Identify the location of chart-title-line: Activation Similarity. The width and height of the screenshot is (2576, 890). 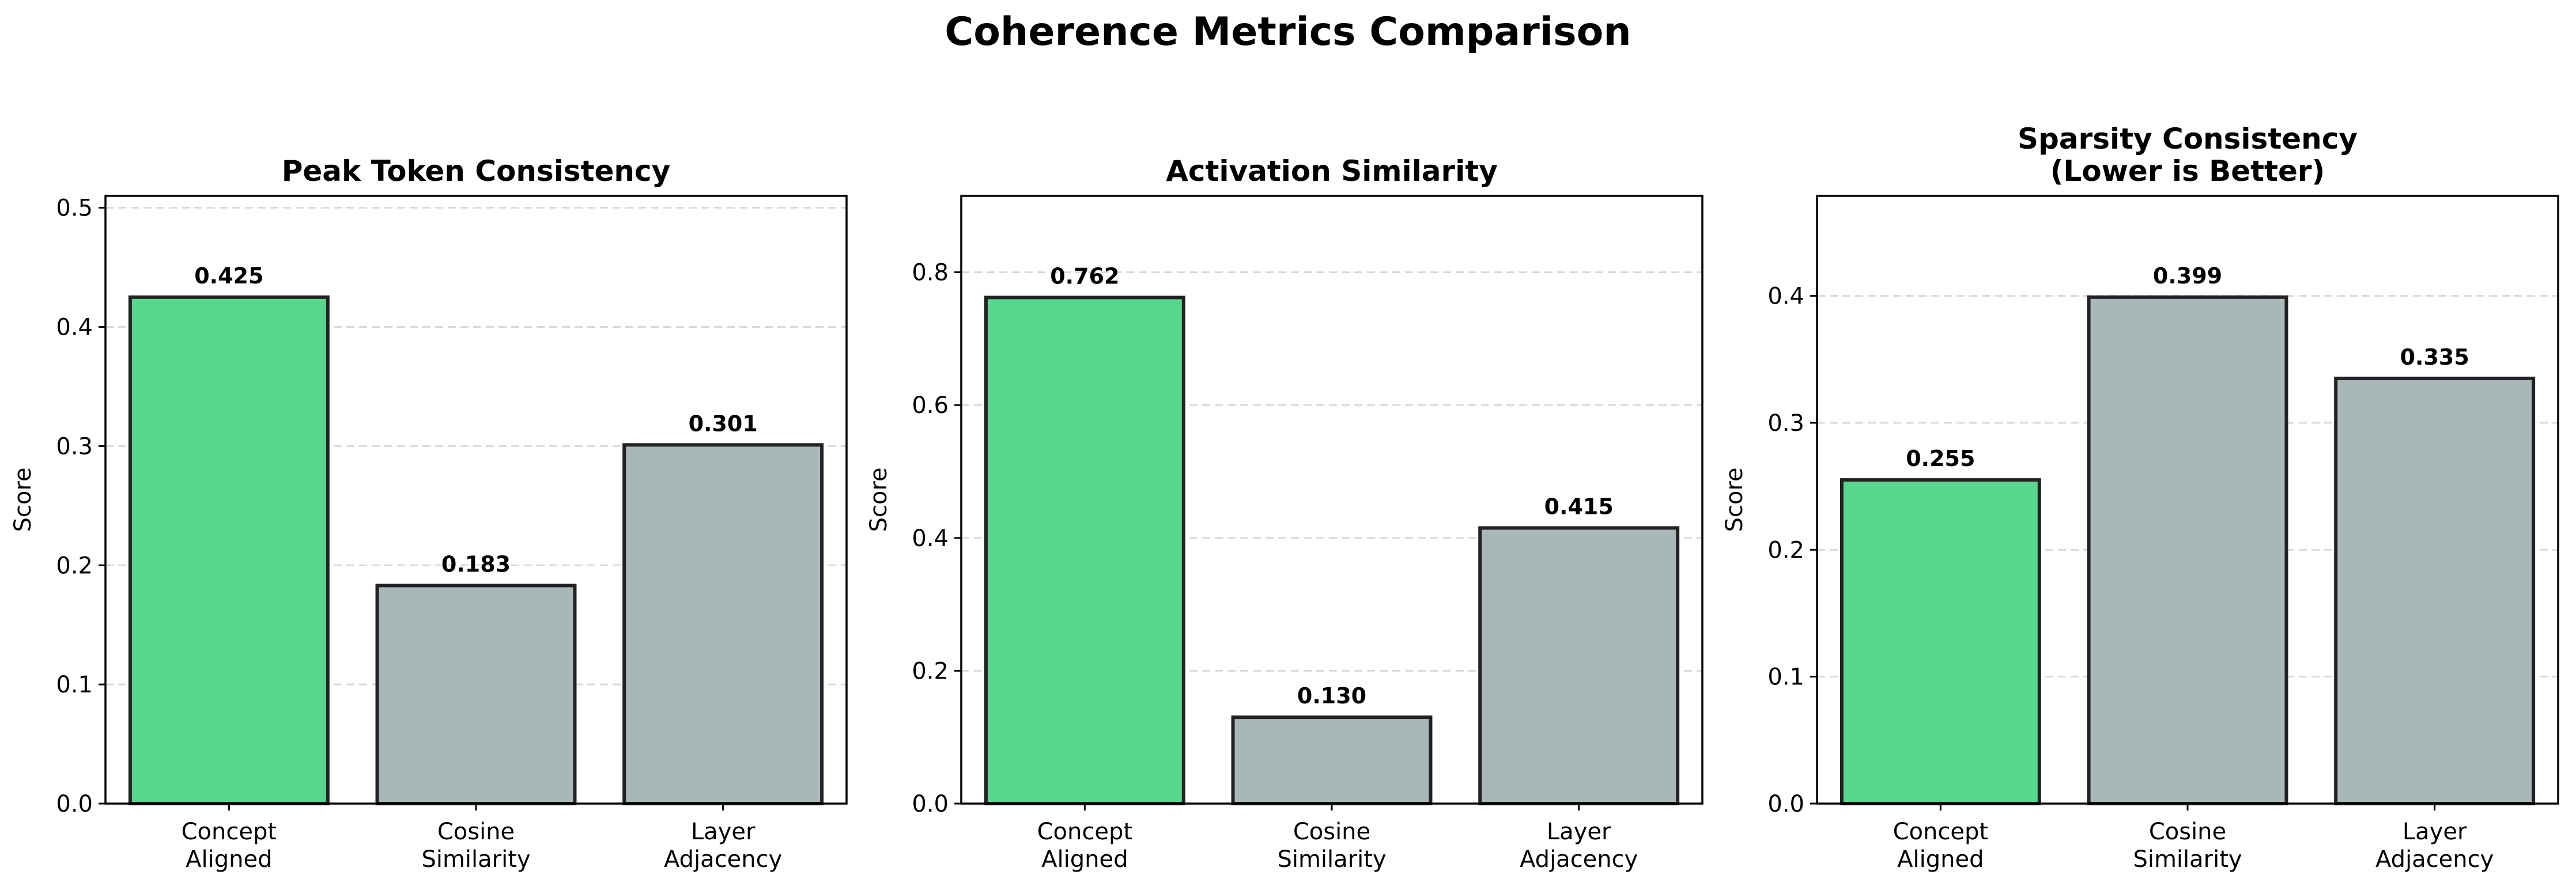
(1332, 171).